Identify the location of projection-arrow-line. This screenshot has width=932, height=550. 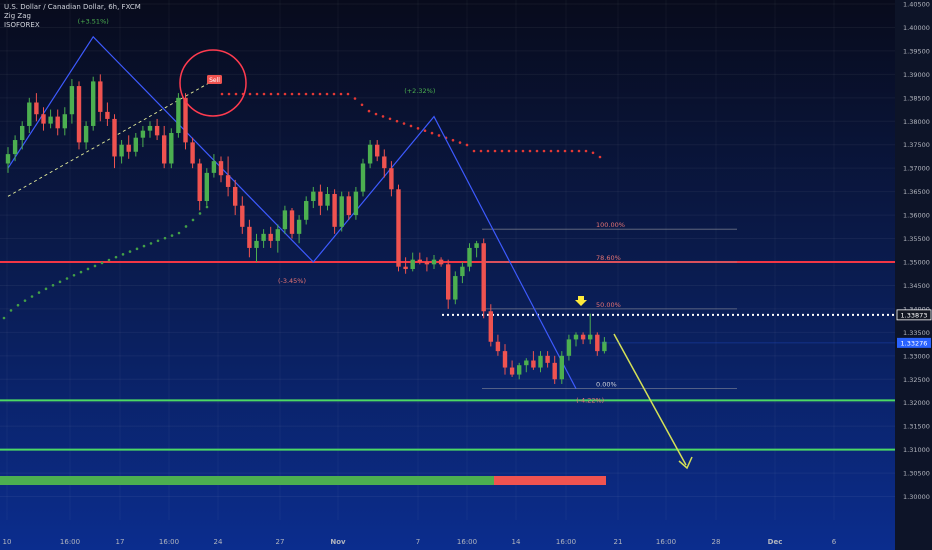
(650, 399).